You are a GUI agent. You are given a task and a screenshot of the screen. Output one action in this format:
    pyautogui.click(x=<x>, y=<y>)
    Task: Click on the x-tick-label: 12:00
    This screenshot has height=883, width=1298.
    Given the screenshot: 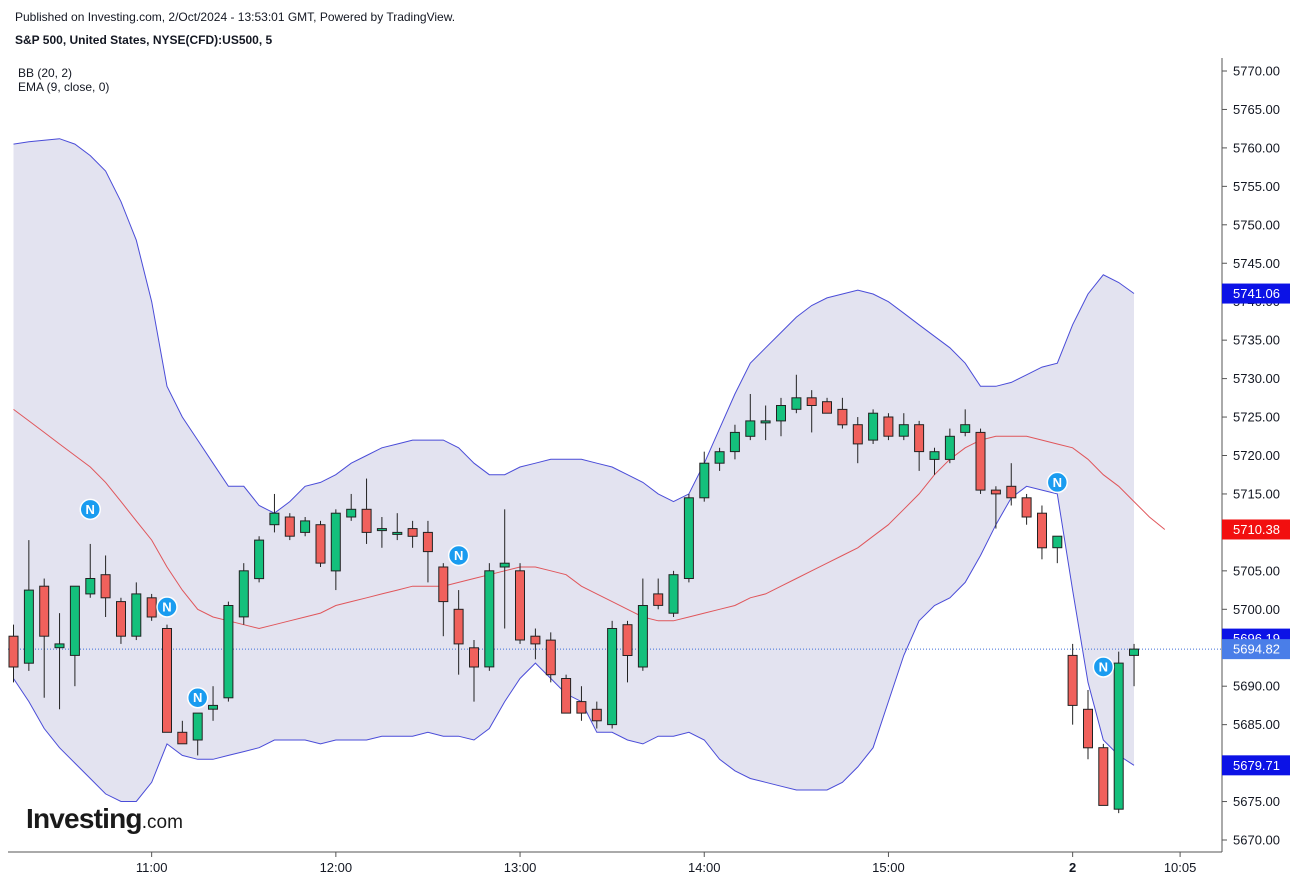 What is the action you would take?
    pyautogui.click(x=336, y=867)
    